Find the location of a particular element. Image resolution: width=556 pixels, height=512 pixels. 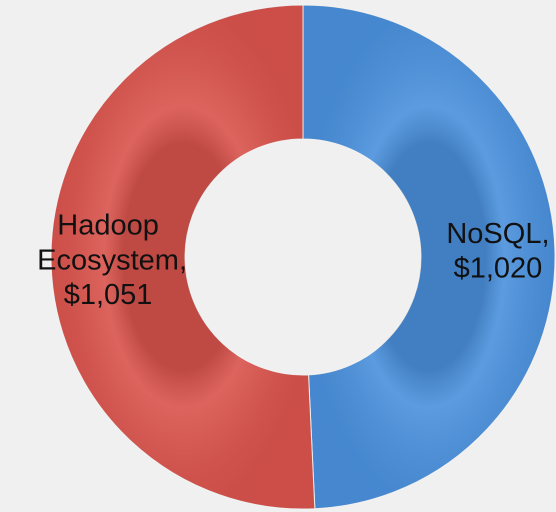

slice-category-label: NoSQL, is located at coordinates (497, 234).